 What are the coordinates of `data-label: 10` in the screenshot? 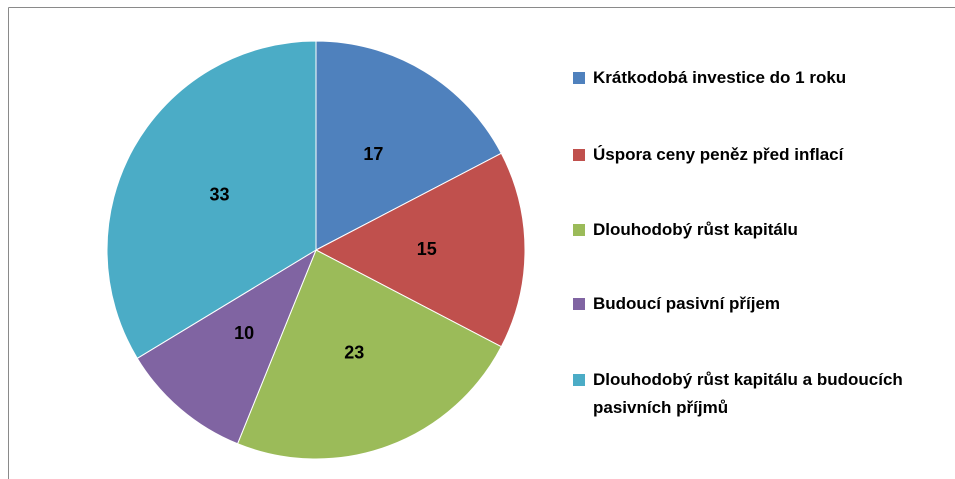 It's located at (244, 333).